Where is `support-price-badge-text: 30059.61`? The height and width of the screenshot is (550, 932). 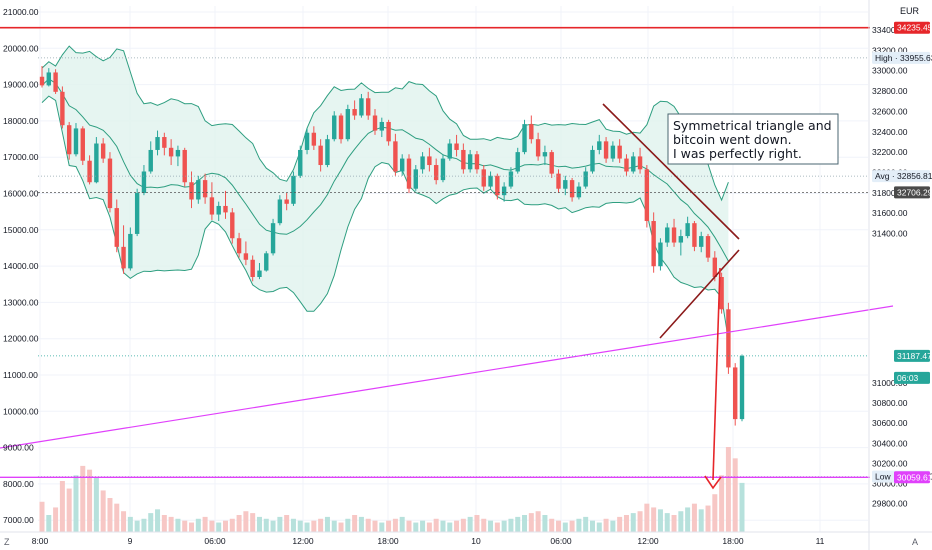
support-price-badge-text: 30059.61 is located at coordinates (914, 477).